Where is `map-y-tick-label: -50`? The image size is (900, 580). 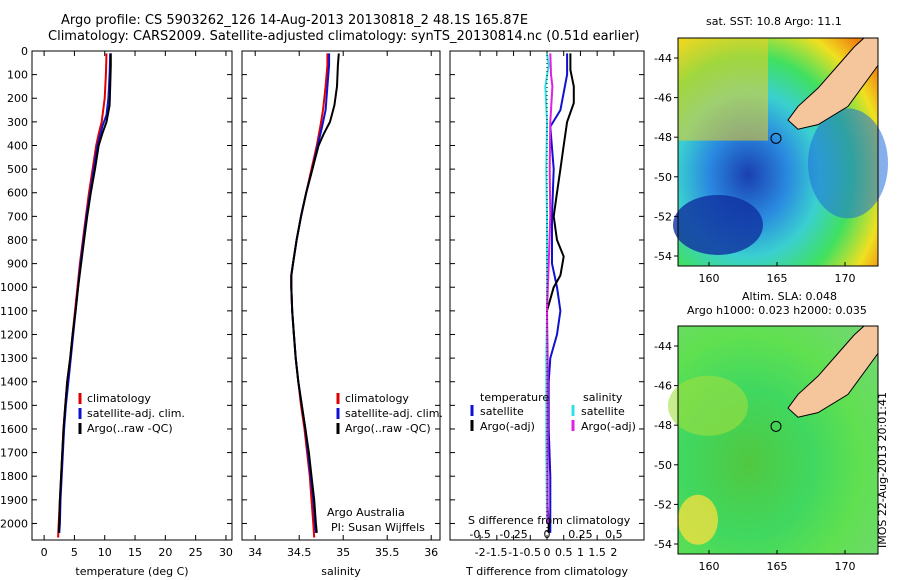 map-y-tick-label: -50 is located at coordinates (663, 465).